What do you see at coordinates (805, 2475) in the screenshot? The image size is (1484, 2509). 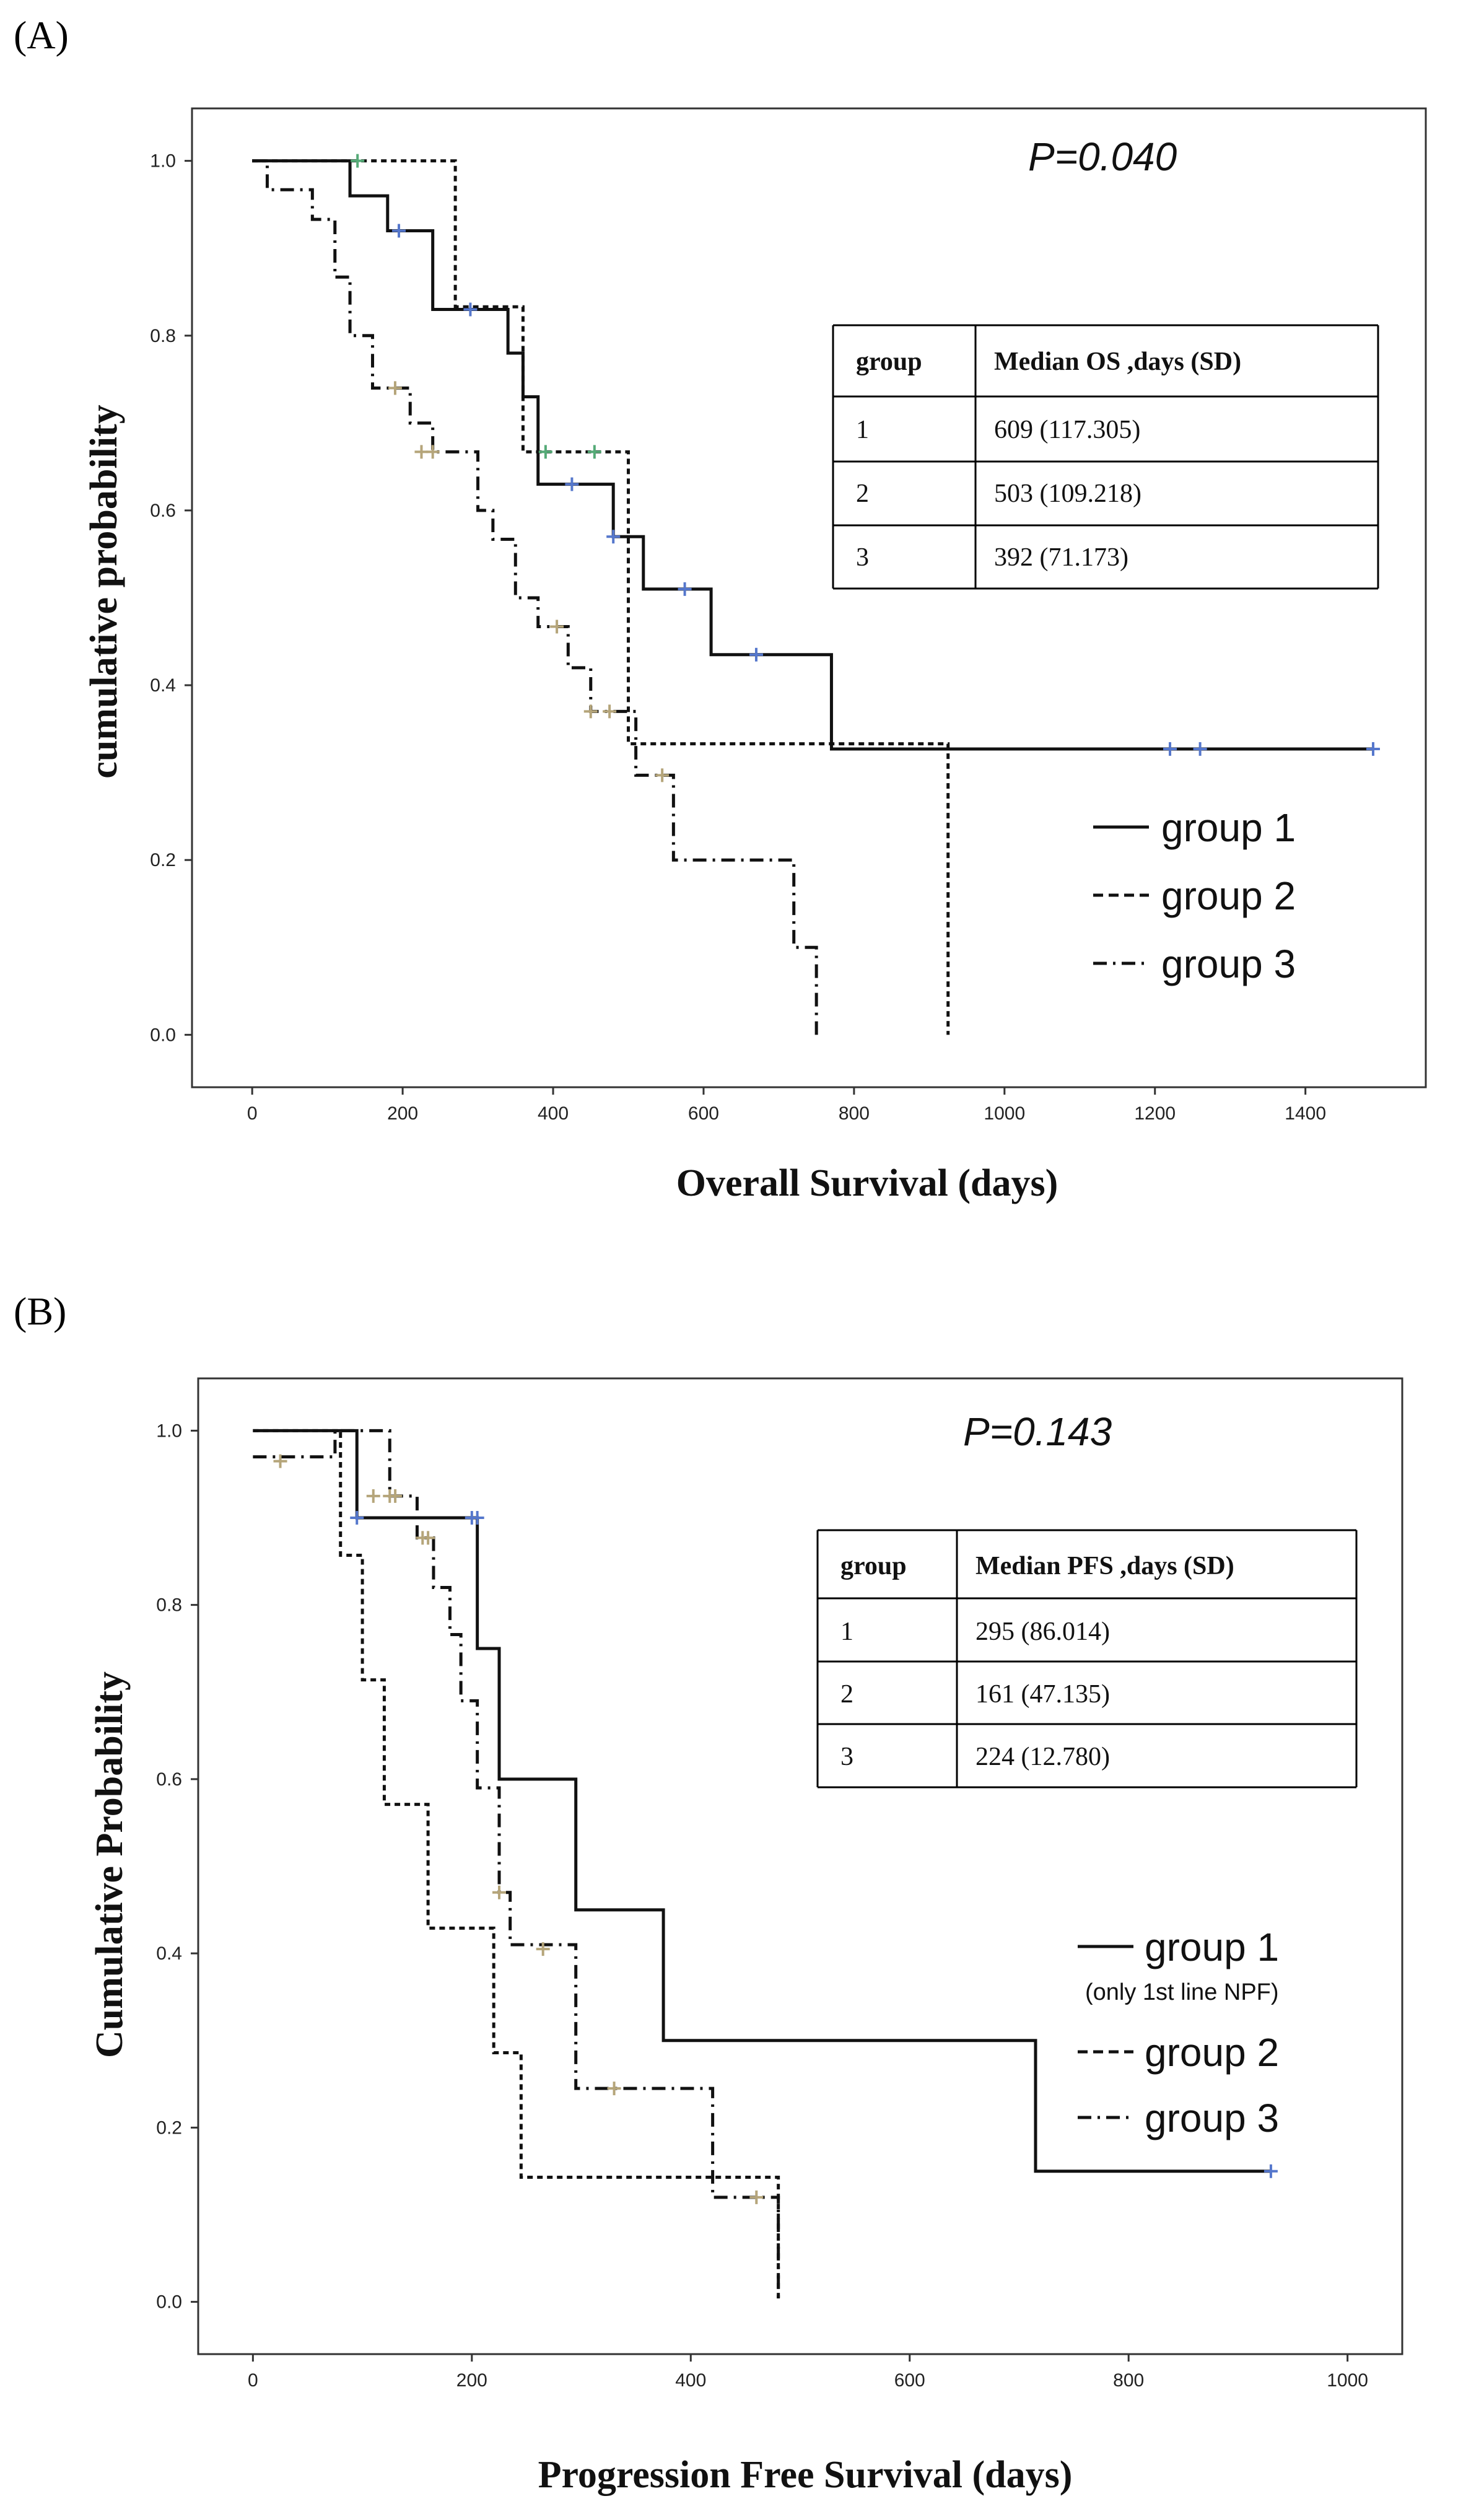 I see `panel-b-x-axis-title: Progression Free Survival (days)` at bounding box center [805, 2475].